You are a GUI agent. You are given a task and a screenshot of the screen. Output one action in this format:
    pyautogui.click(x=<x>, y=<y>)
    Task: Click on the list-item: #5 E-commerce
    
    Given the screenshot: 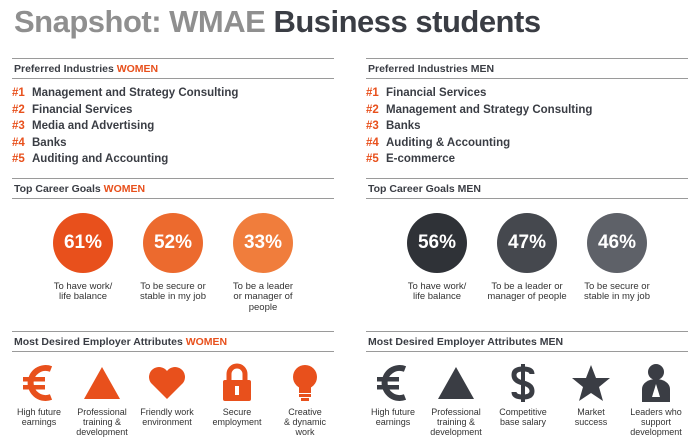 What is the action you would take?
    pyautogui.click(x=527, y=159)
    